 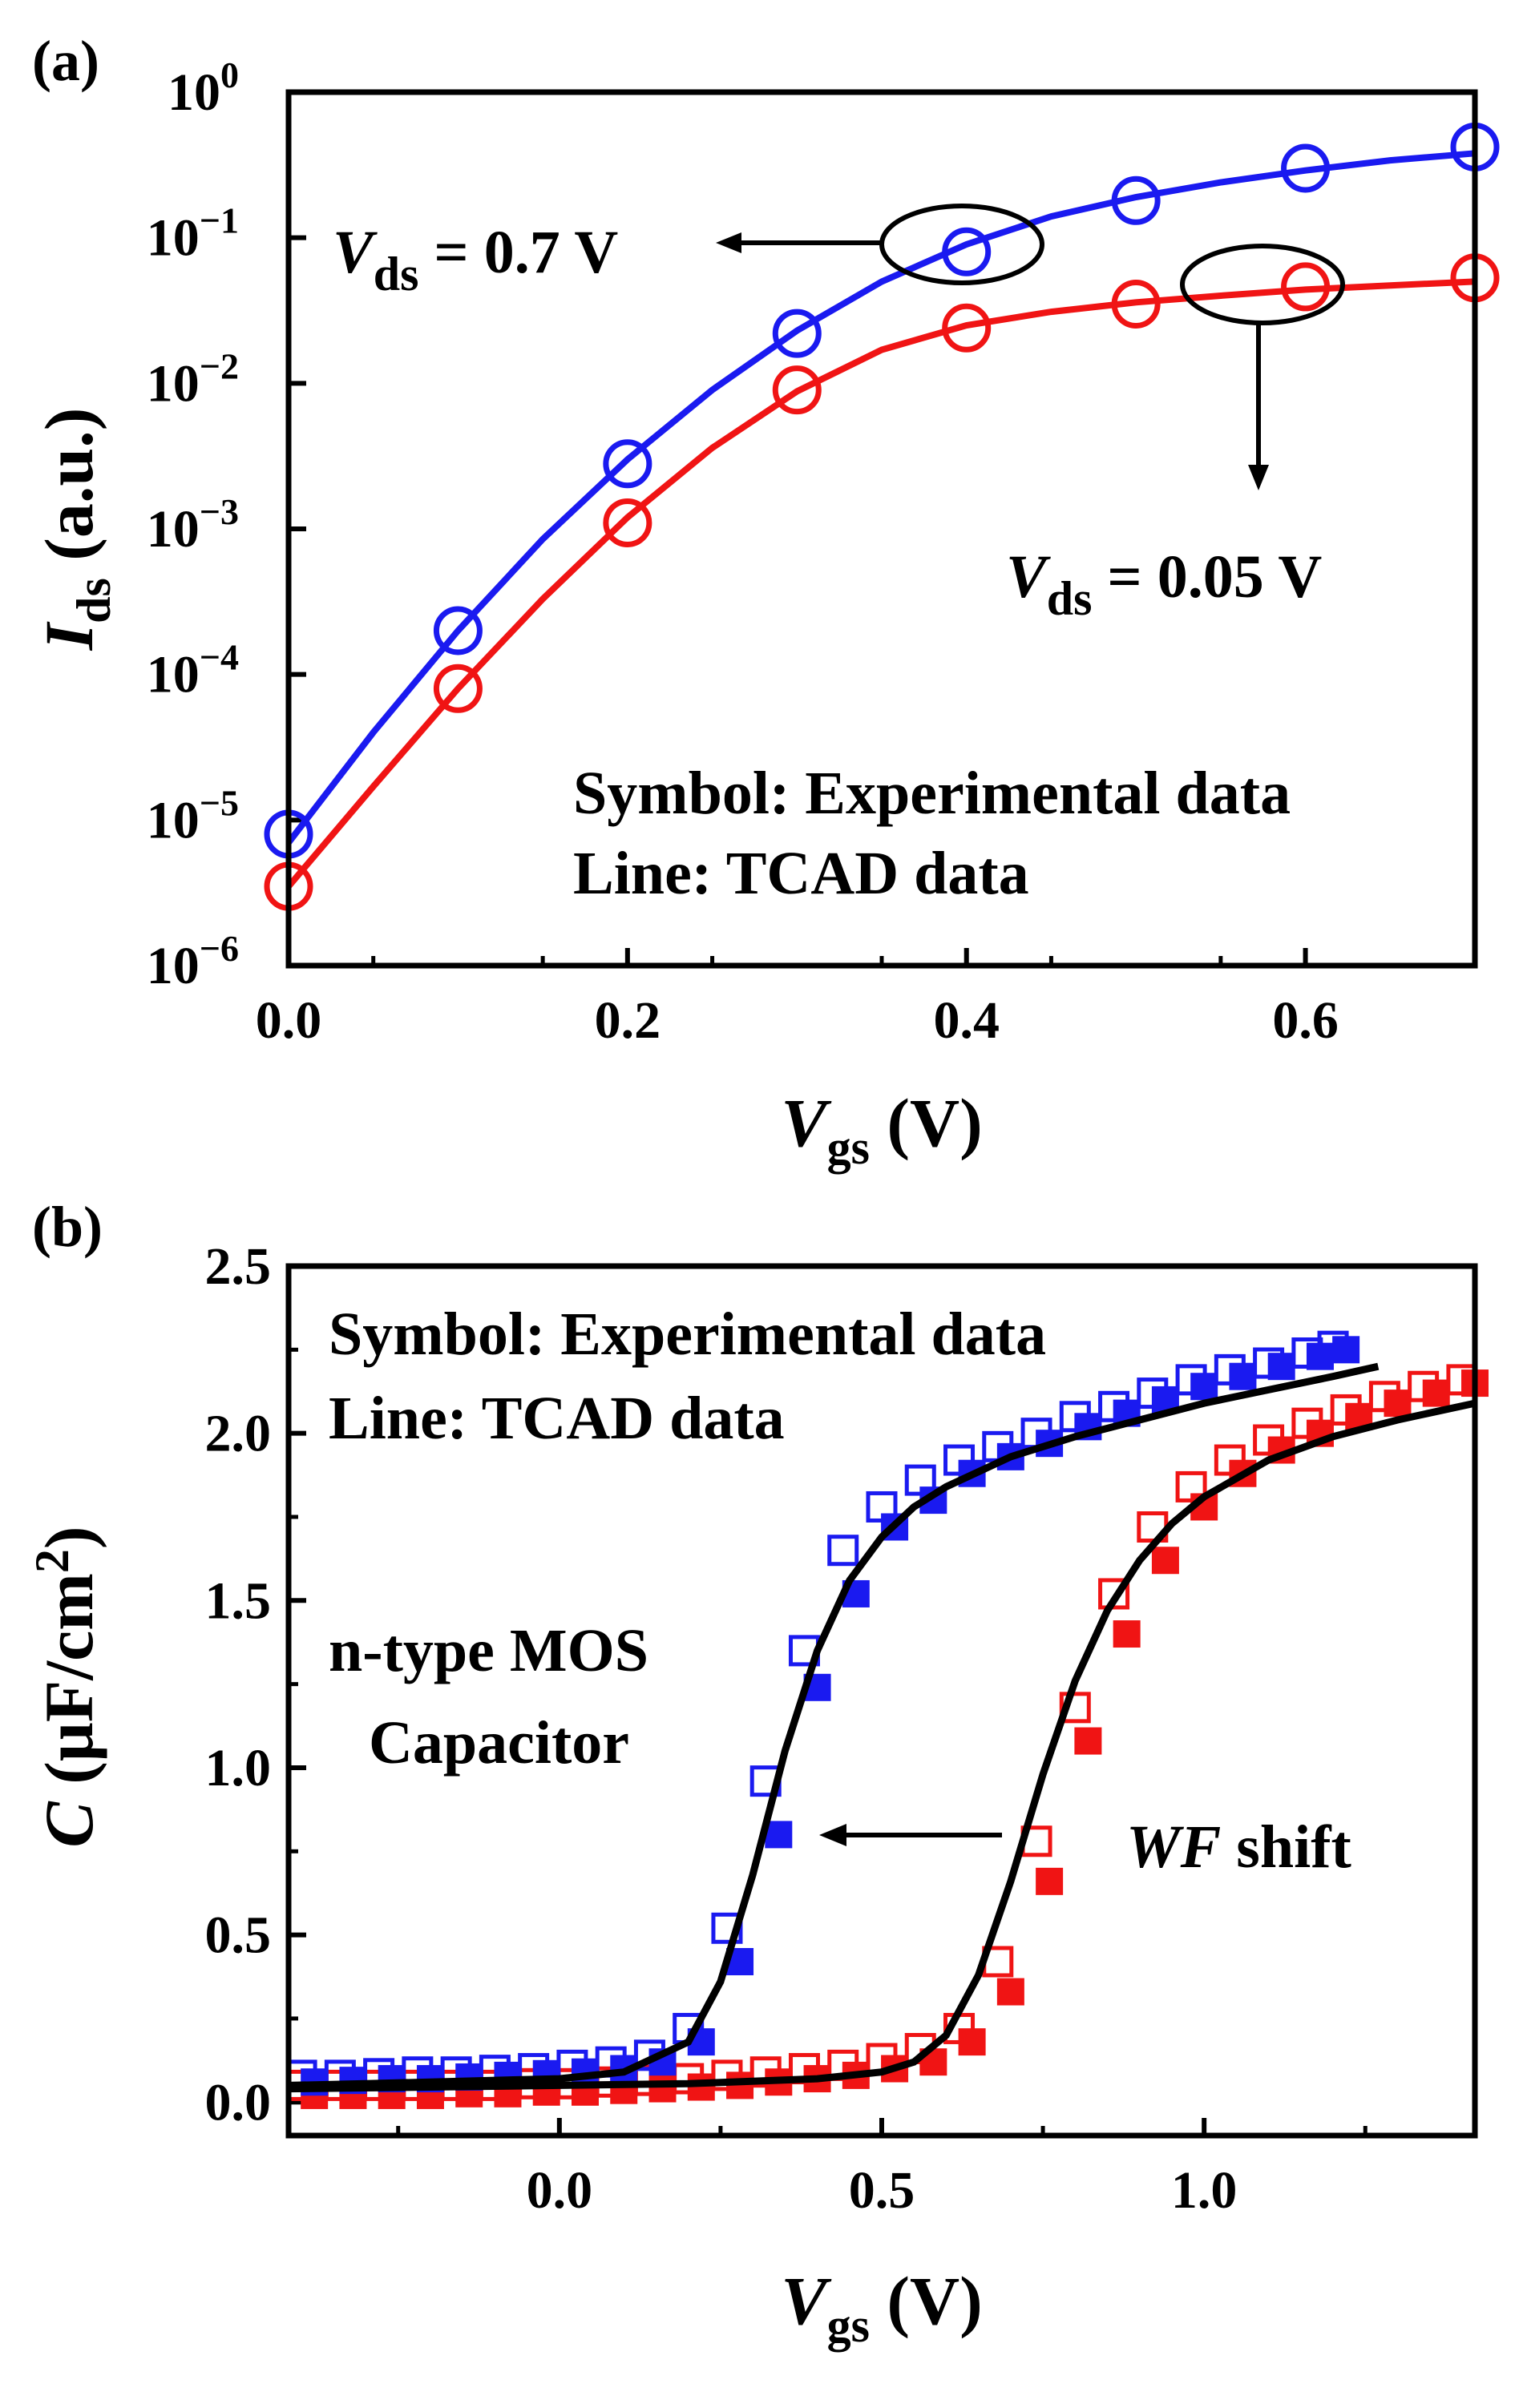 I want to click on panel-a-y-axis-label: Ids (a.u.), so click(x=75, y=529).